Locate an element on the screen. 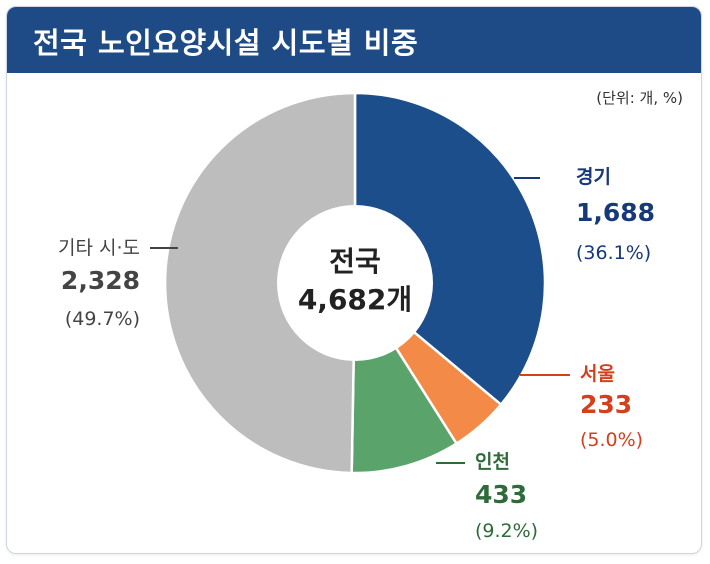 Image resolution: width=710 pixels, height=564 pixels. donut-hole is located at coordinates (355, 283).